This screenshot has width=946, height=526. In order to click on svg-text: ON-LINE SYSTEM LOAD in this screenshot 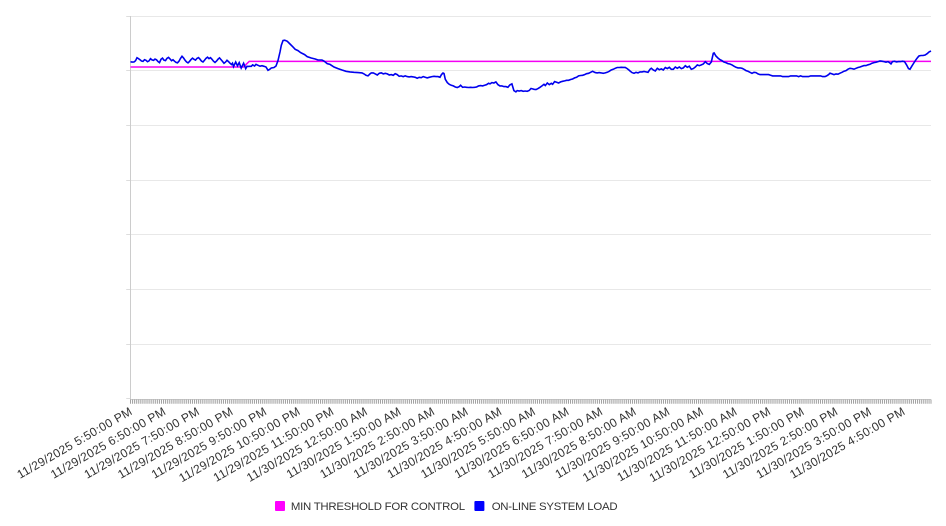, I will do `click(555, 507)`.